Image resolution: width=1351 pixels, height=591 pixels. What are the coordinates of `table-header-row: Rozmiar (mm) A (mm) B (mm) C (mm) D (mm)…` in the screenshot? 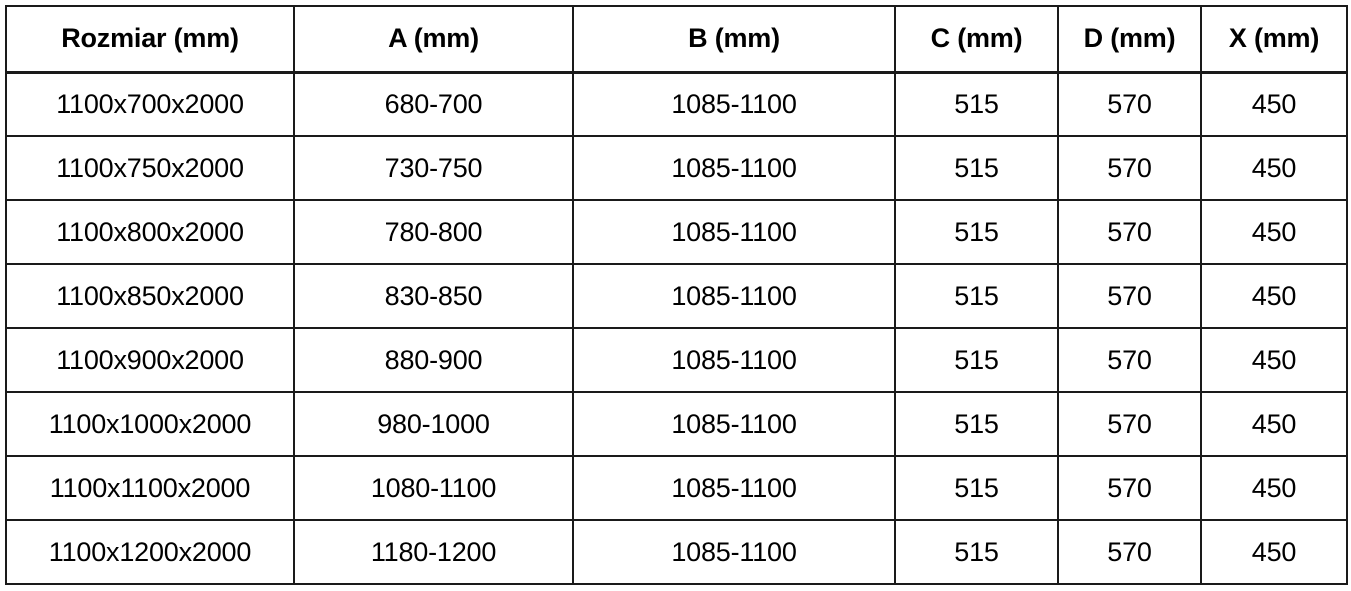 It's located at (676, 39).